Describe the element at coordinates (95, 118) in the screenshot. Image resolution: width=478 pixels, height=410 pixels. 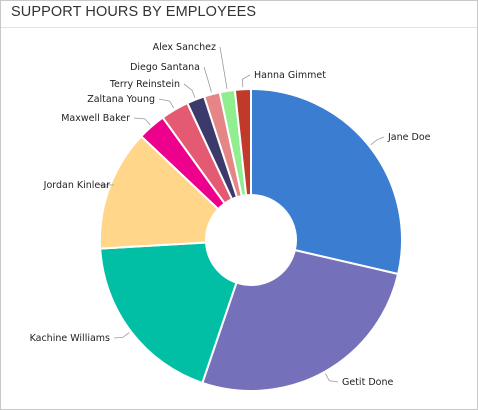
I see `label-maxwell-baker: Maxwell Baker` at that location.